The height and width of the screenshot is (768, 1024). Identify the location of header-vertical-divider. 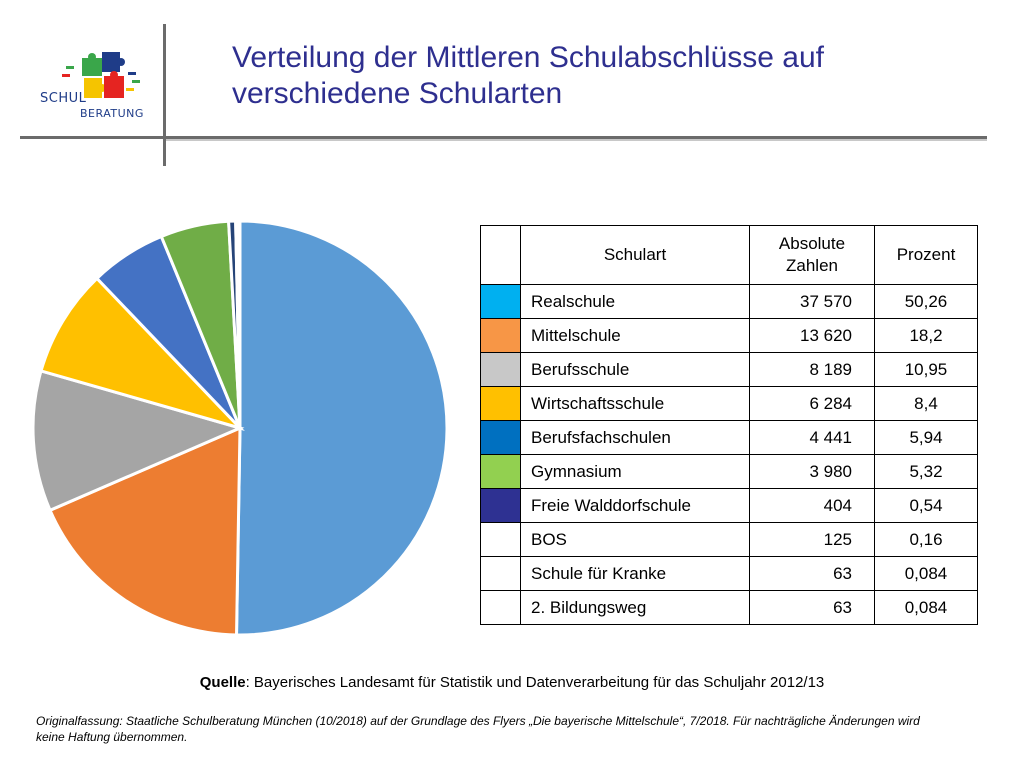
(164, 95).